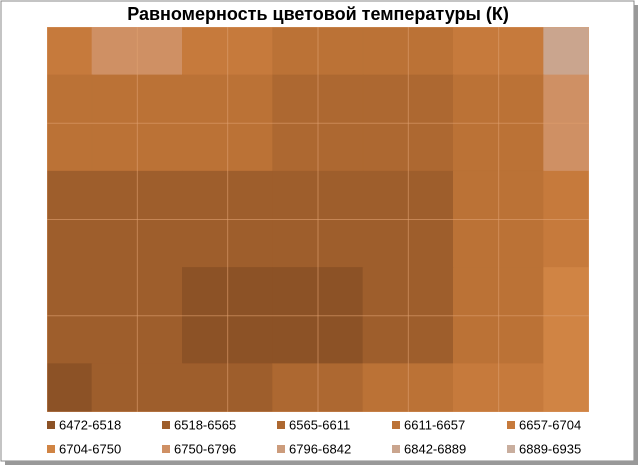  I want to click on legend-label: 6796-6842, so click(320, 448).